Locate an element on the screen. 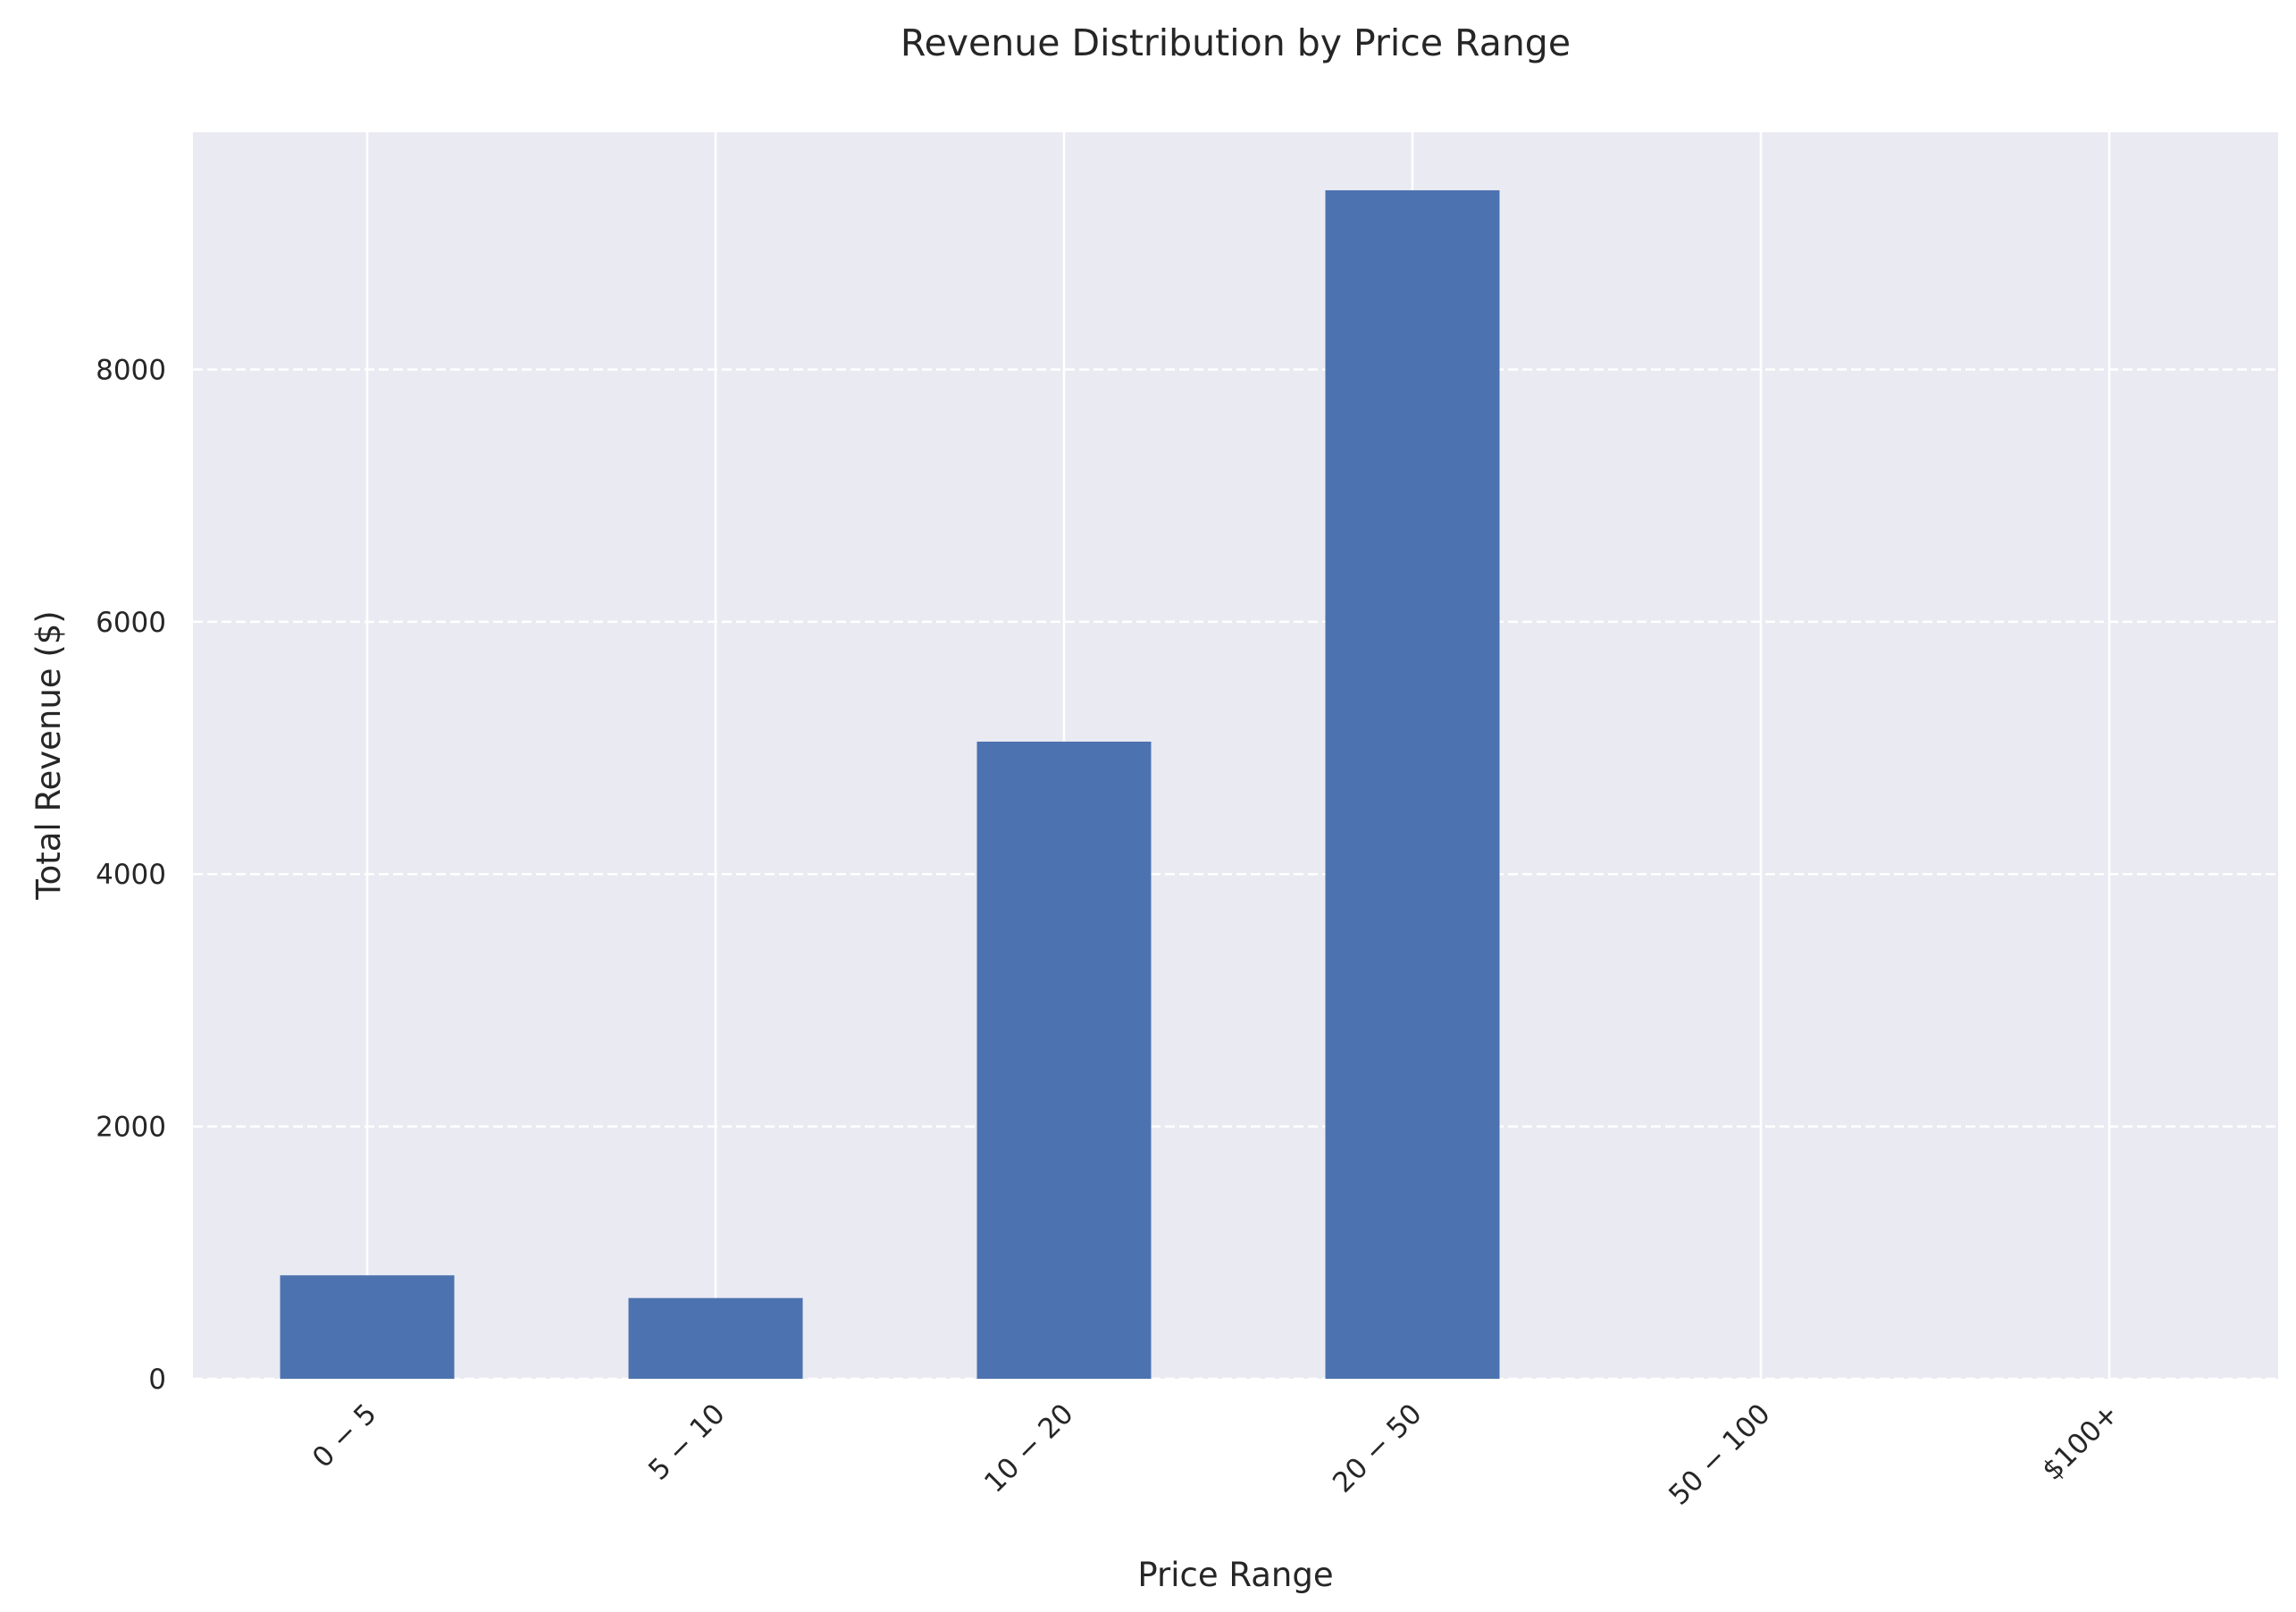 This screenshot has height=1612, width=2296. y-tick-label: 8000 is located at coordinates (131, 370).